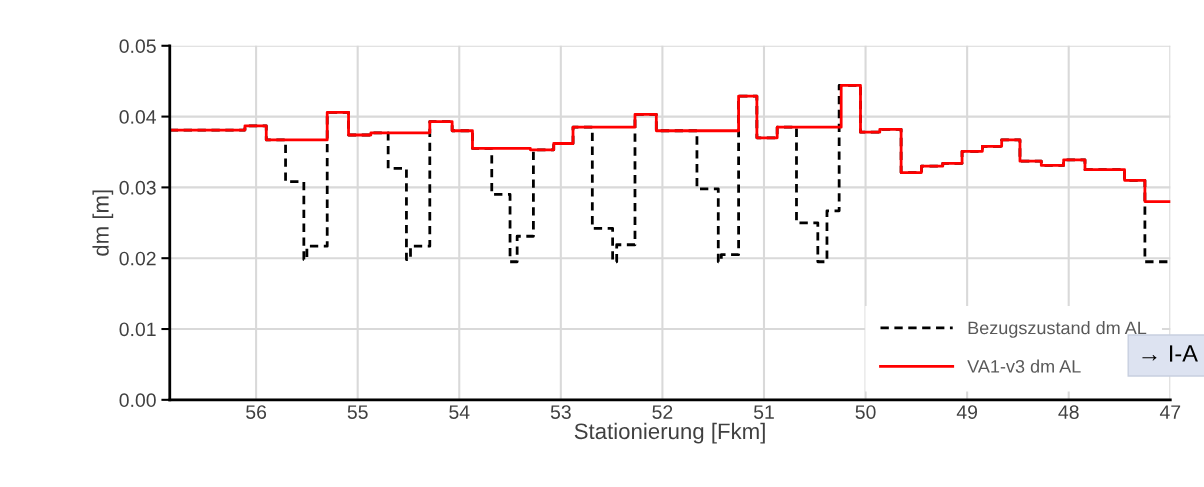 Image resolution: width=1204 pixels, height=487 pixels. What do you see at coordinates (865, 412) in the screenshot?
I see `x-tick-label: 50` at bounding box center [865, 412].